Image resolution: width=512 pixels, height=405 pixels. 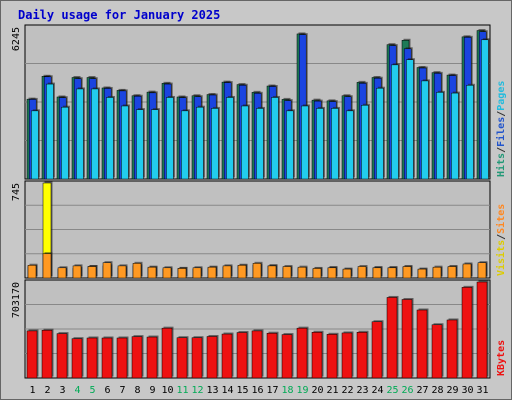 What do you see at coordinates (287, 390) in the screenshot?
I see `x-tick-label-day-18: 18` at bounding box center [287, 390].